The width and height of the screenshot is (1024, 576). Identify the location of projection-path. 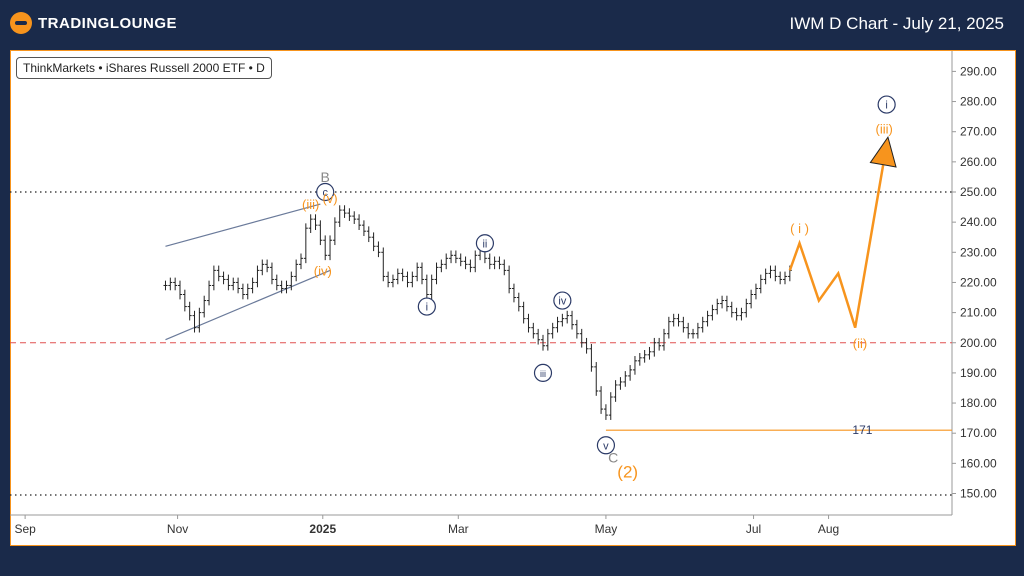
(837, 243).